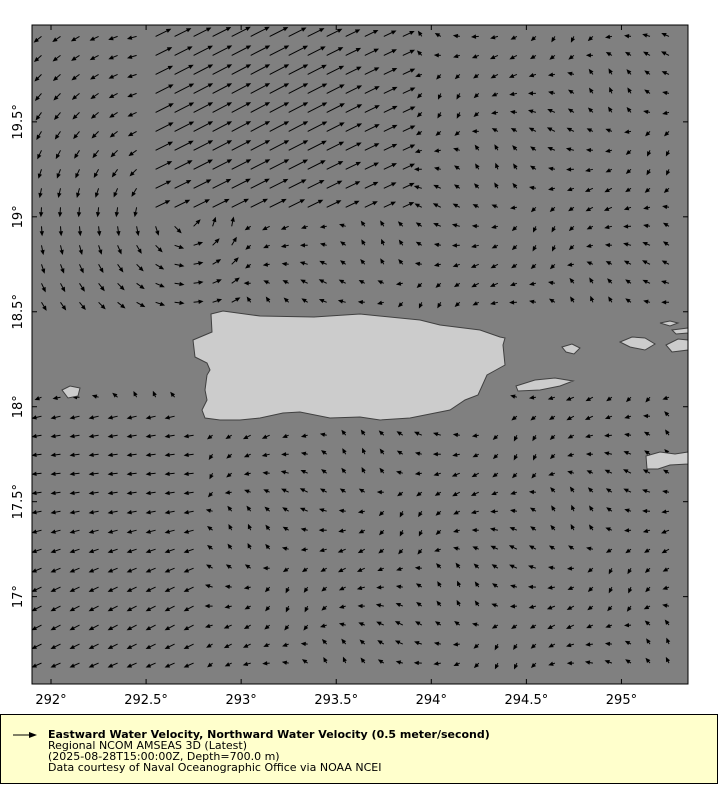 This screenshot has width=720, height=800. I want to click on y-tick-label: 18°, so click(18, 406).